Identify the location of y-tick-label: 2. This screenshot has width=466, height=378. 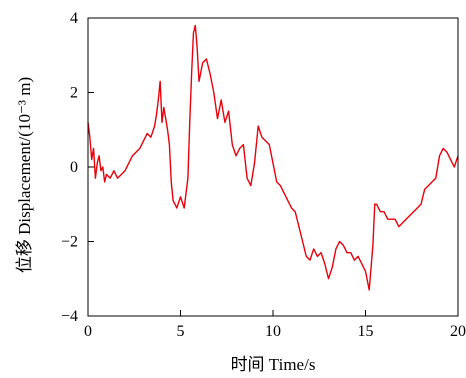
(74, 93).